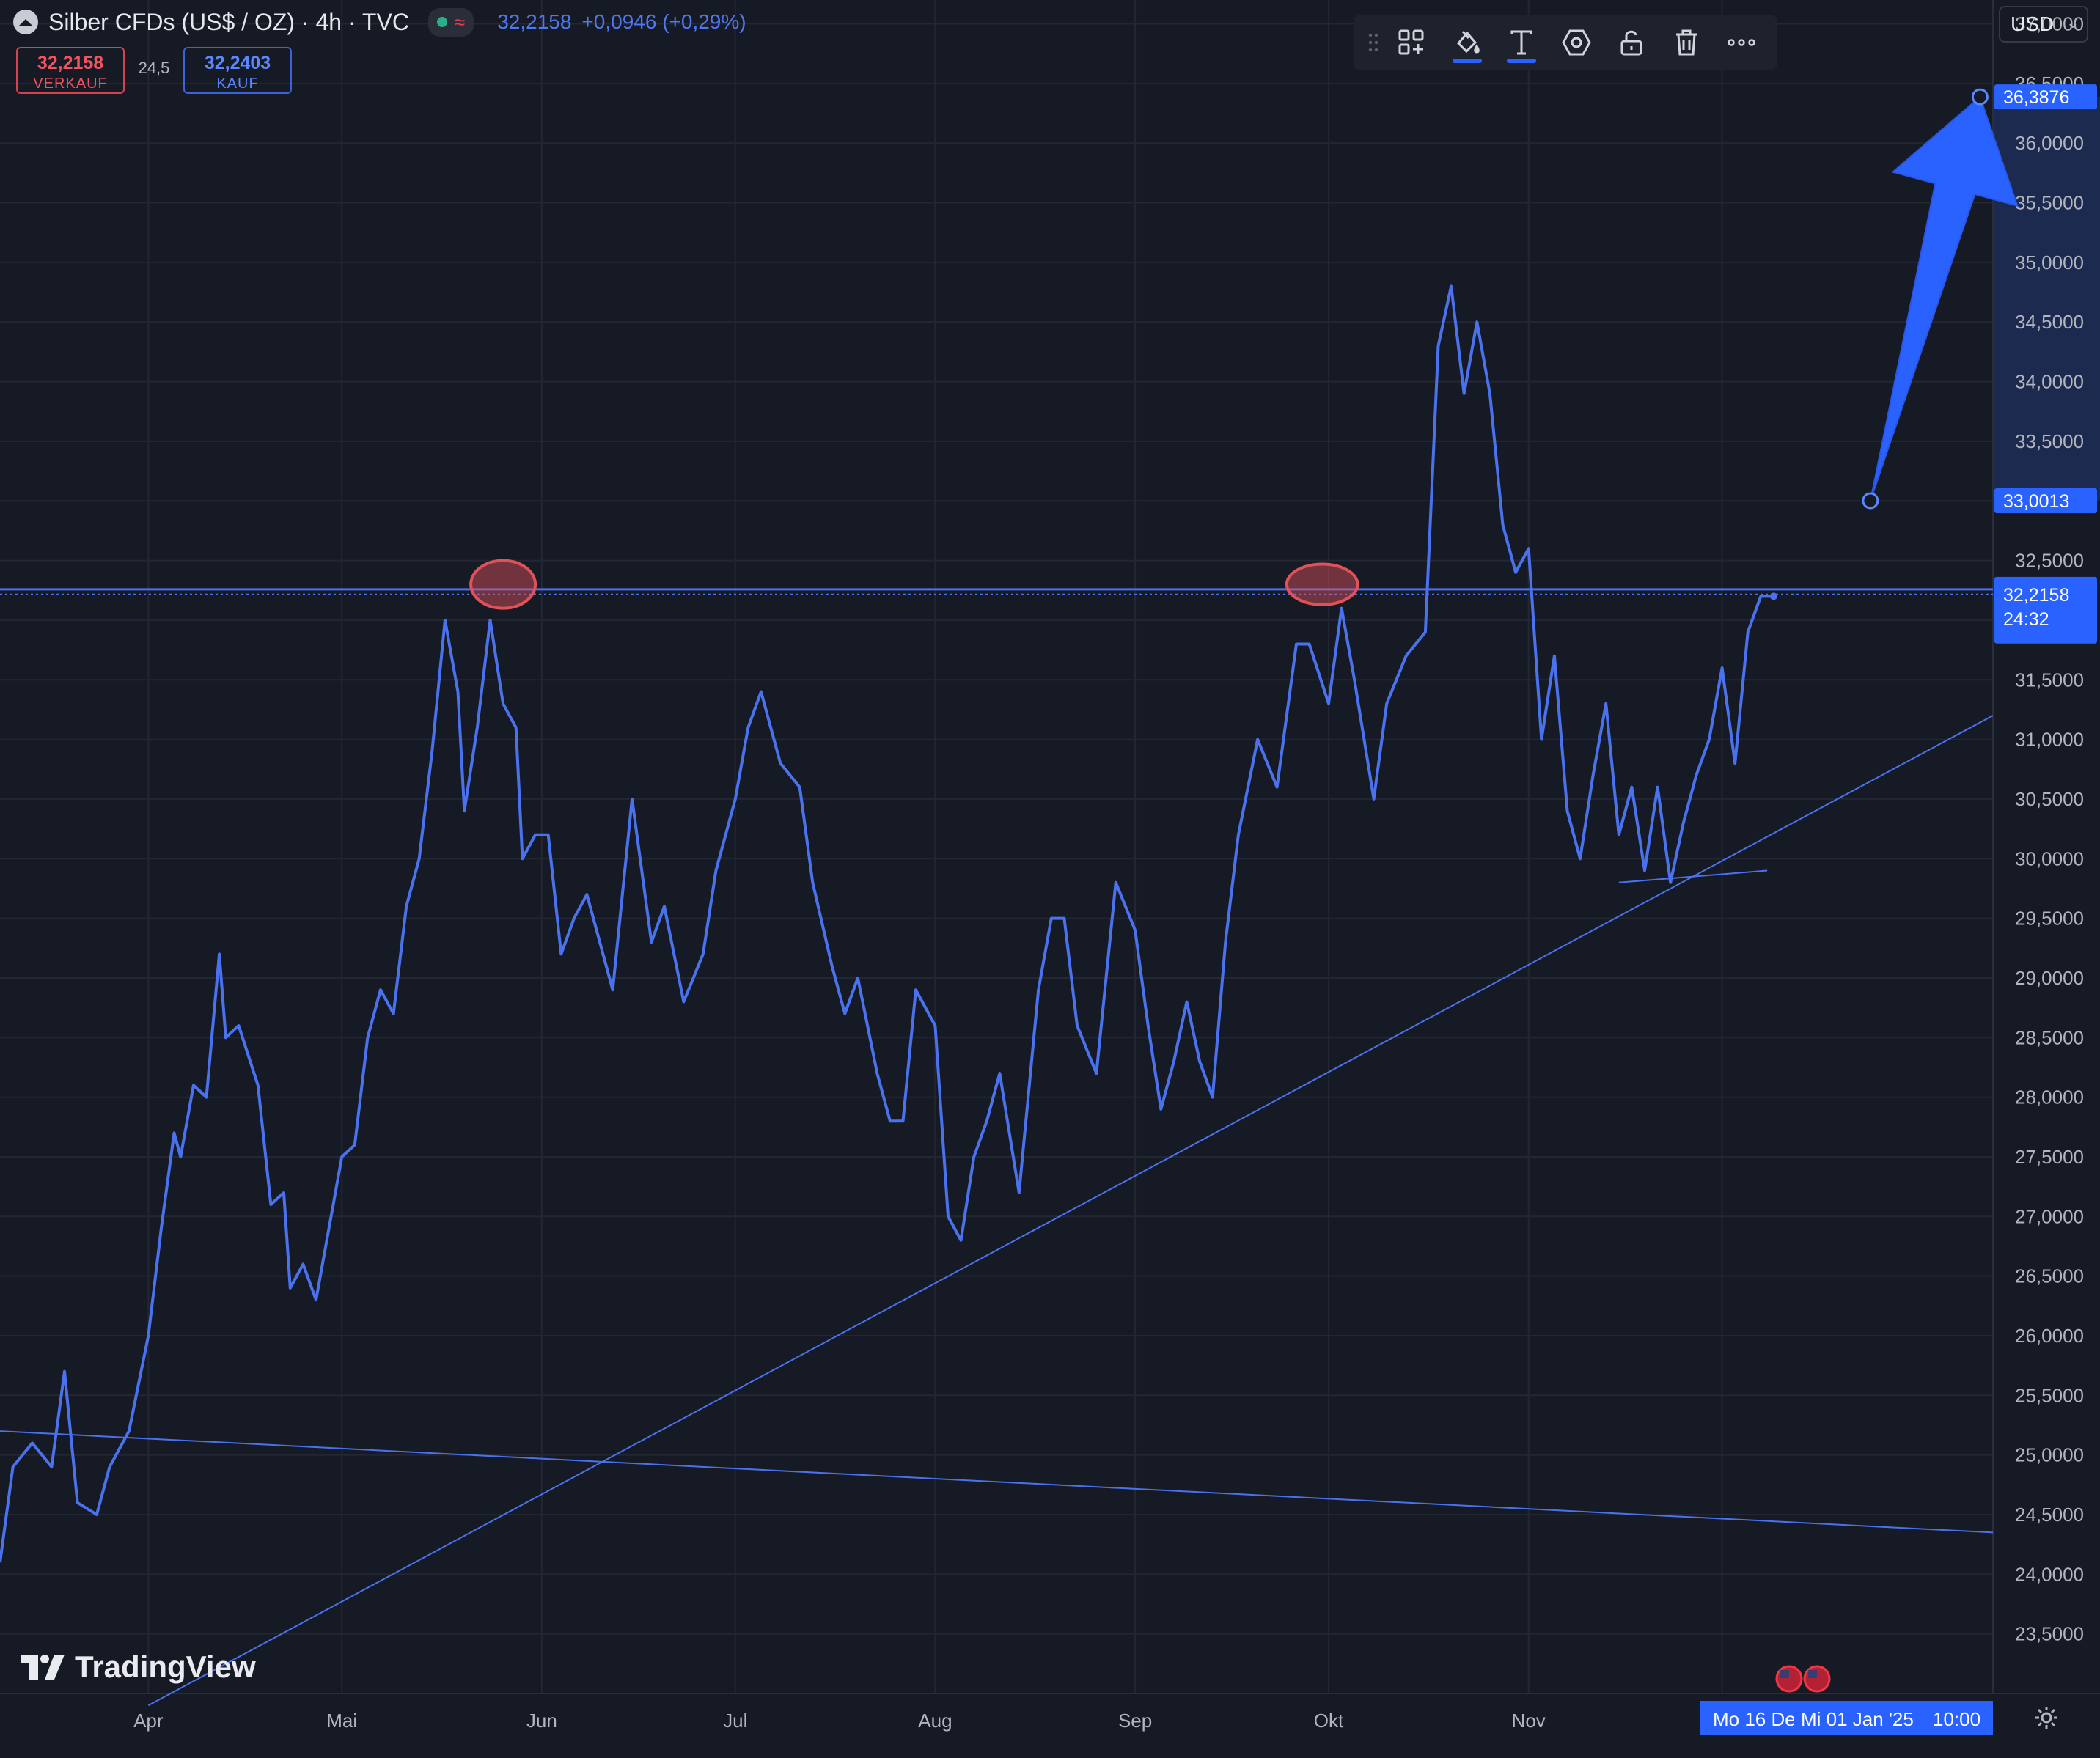 The width and height of the screenshot is (2100, 1758). What do you see at coordinates (1870, 501) in the screenshot?
I see `arrow-start-handle` at bounding box center [1870, 501].